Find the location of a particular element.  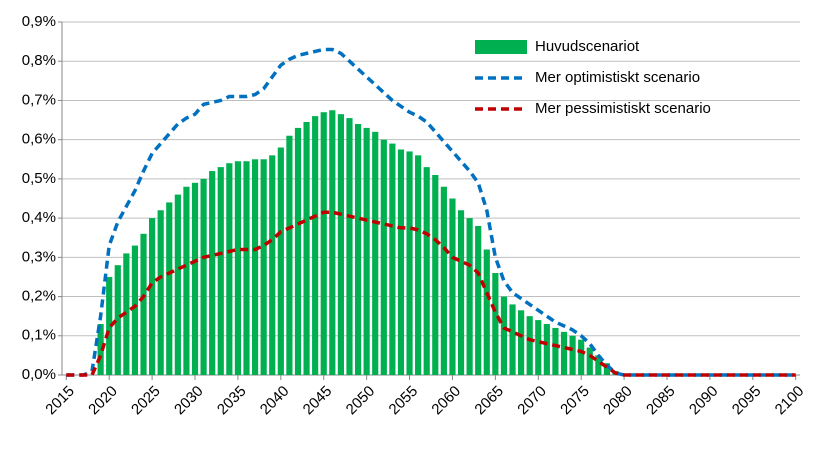

y-tick-label: 0,3% is located at coordinates (39, 256).